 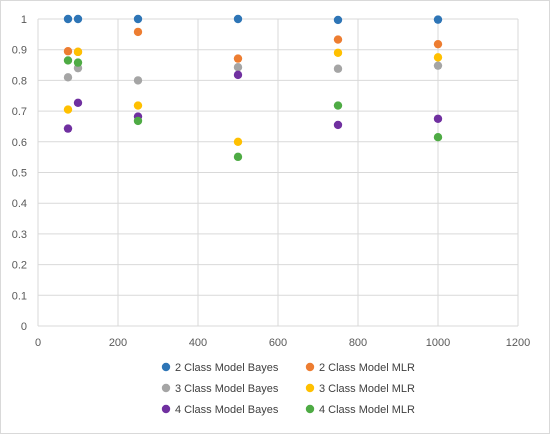 I want to click on x-axis-ticks: 0 200 400 600 800 1000 1200, so click(x=282, y=343).